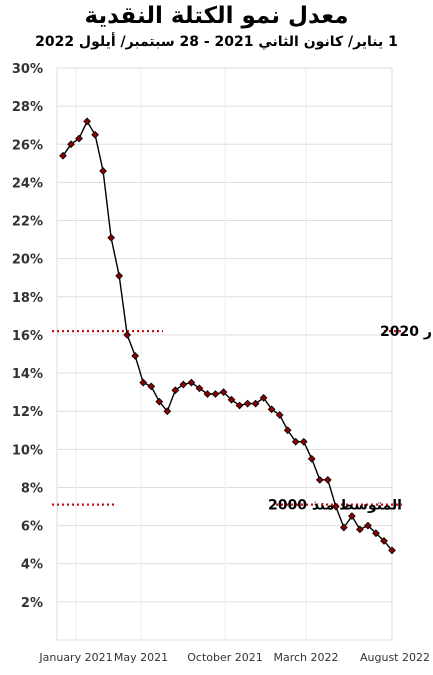  What do you see at coordinates (27, 69) in the screenshot?
I see `y-tick-label: 30%` at bounding box center [27, 69].